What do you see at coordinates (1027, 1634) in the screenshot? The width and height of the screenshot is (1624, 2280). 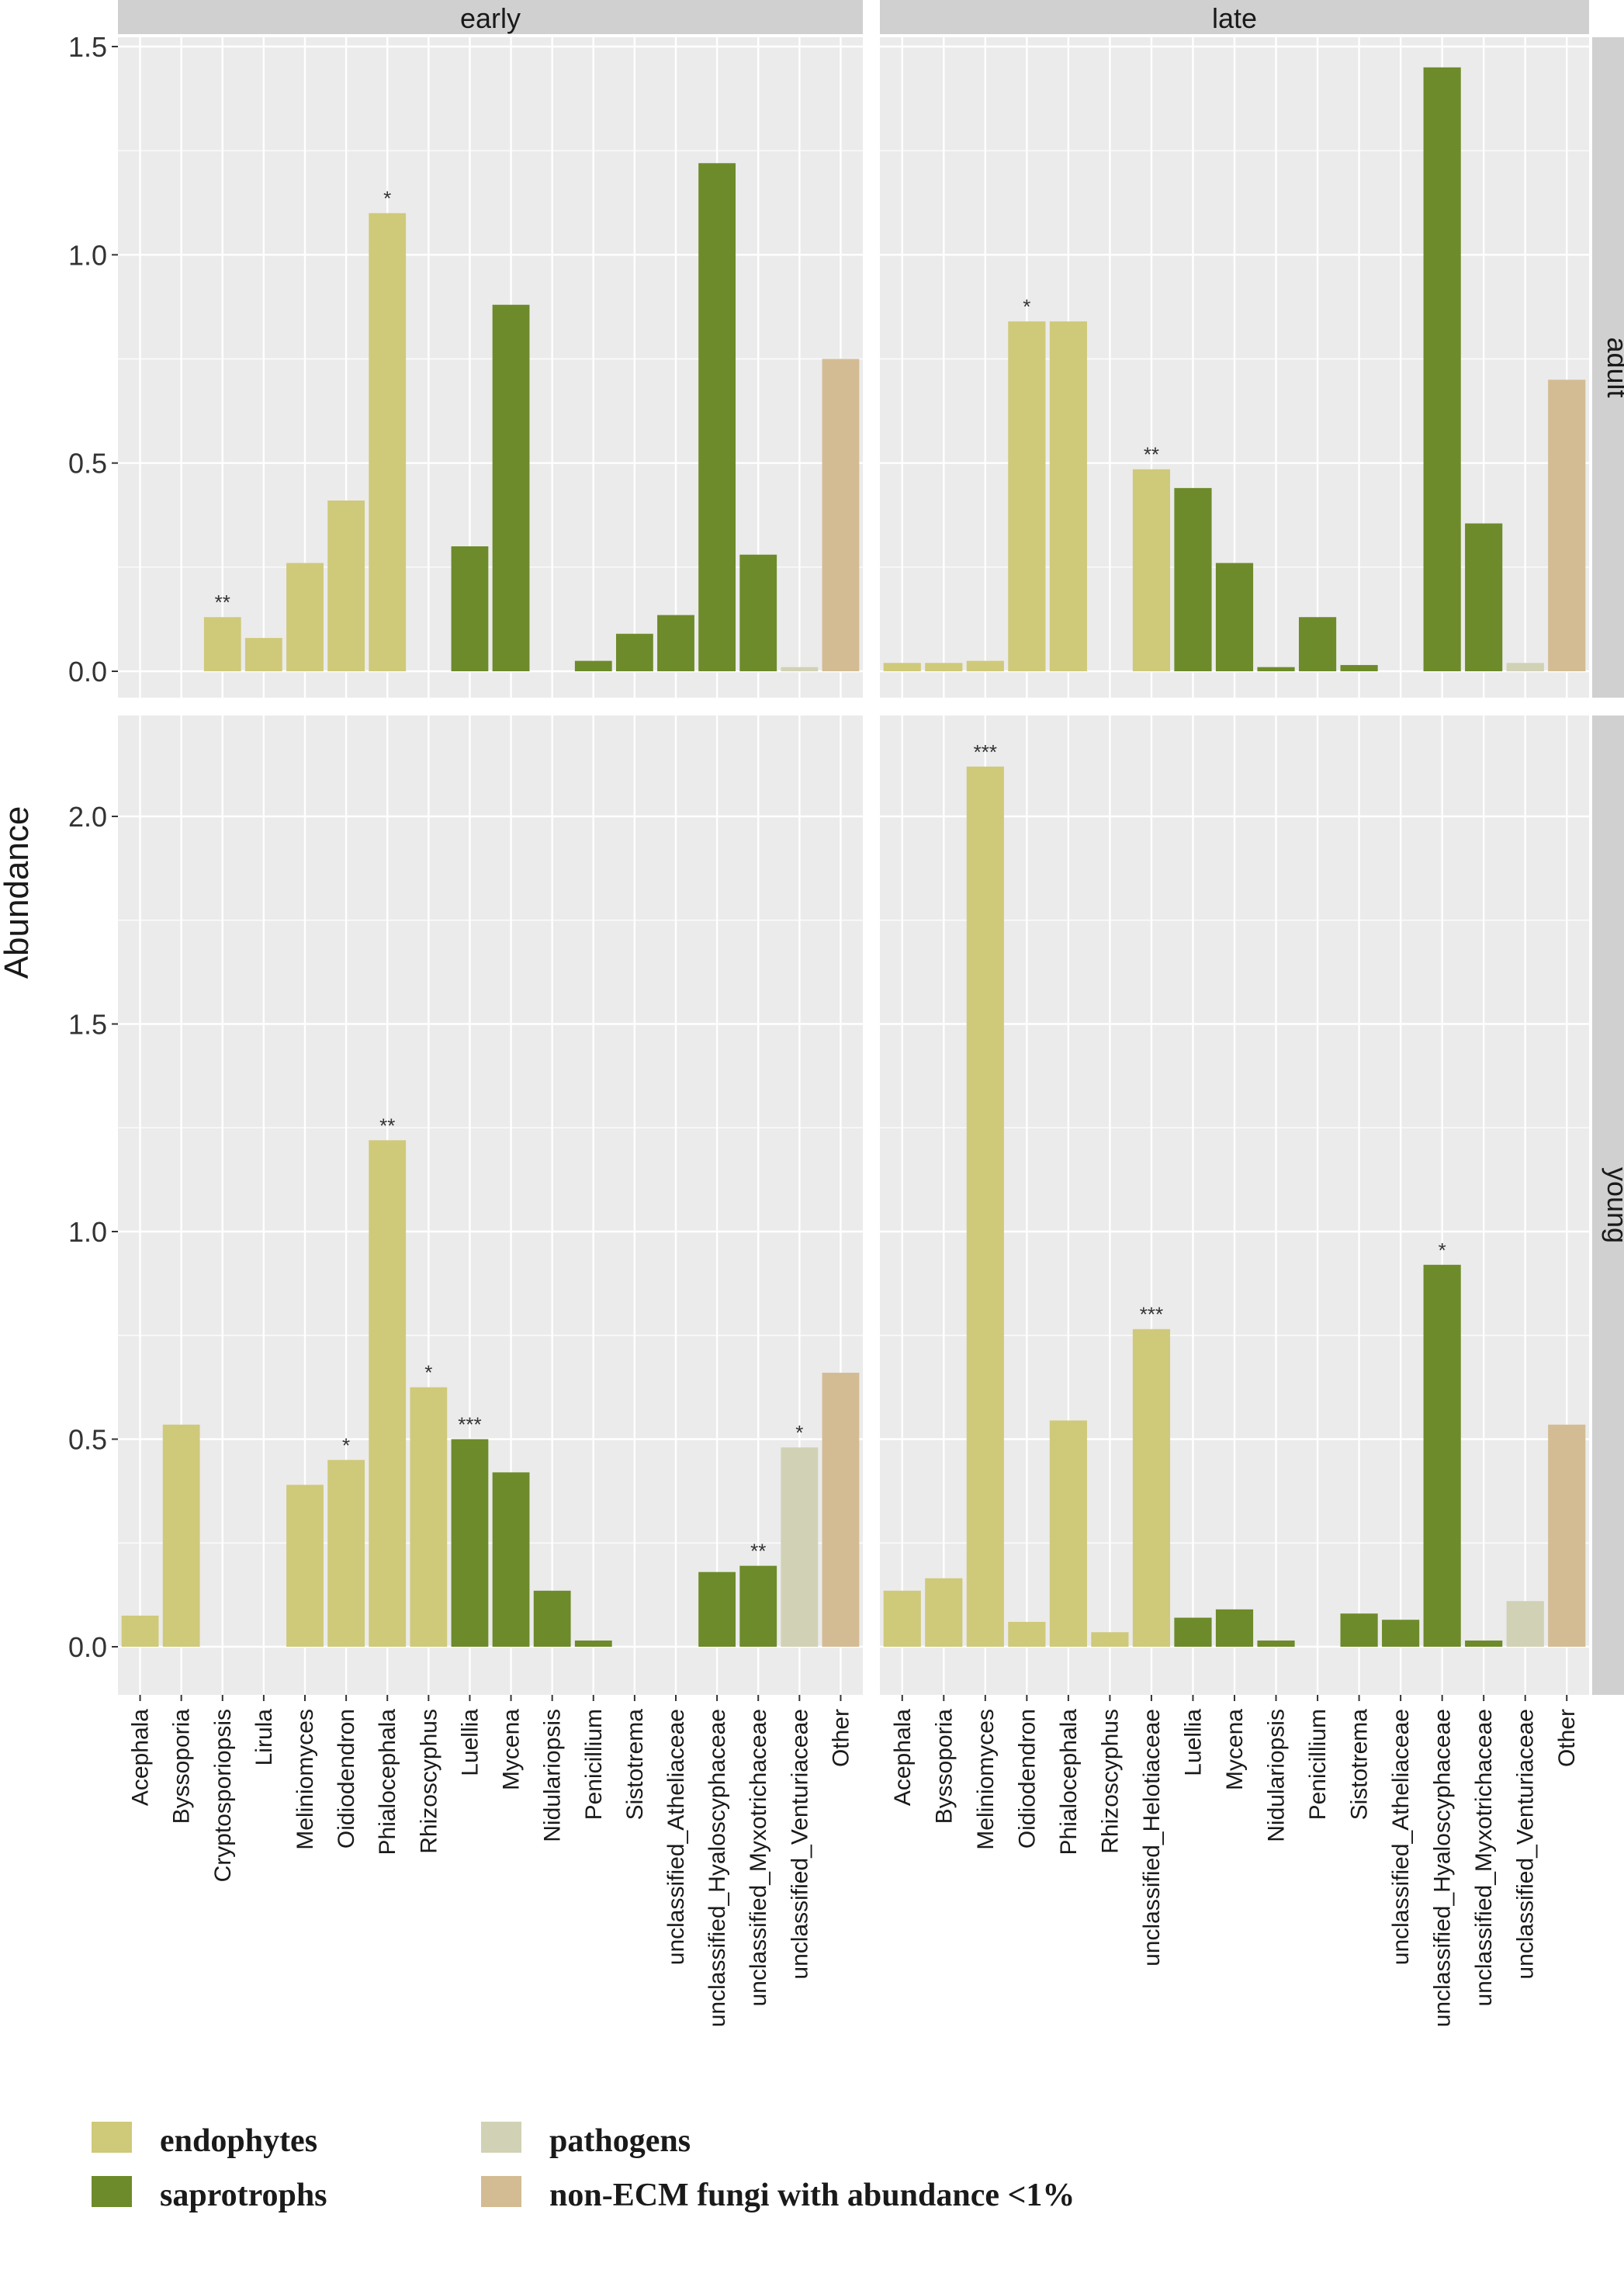 I see `bar-oidiodendron` at bounding box center [1027, 1634].